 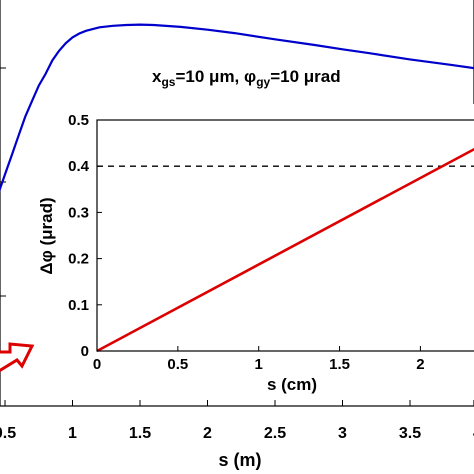 I want to click on pointer-arrow, so click(x=17, y=357).